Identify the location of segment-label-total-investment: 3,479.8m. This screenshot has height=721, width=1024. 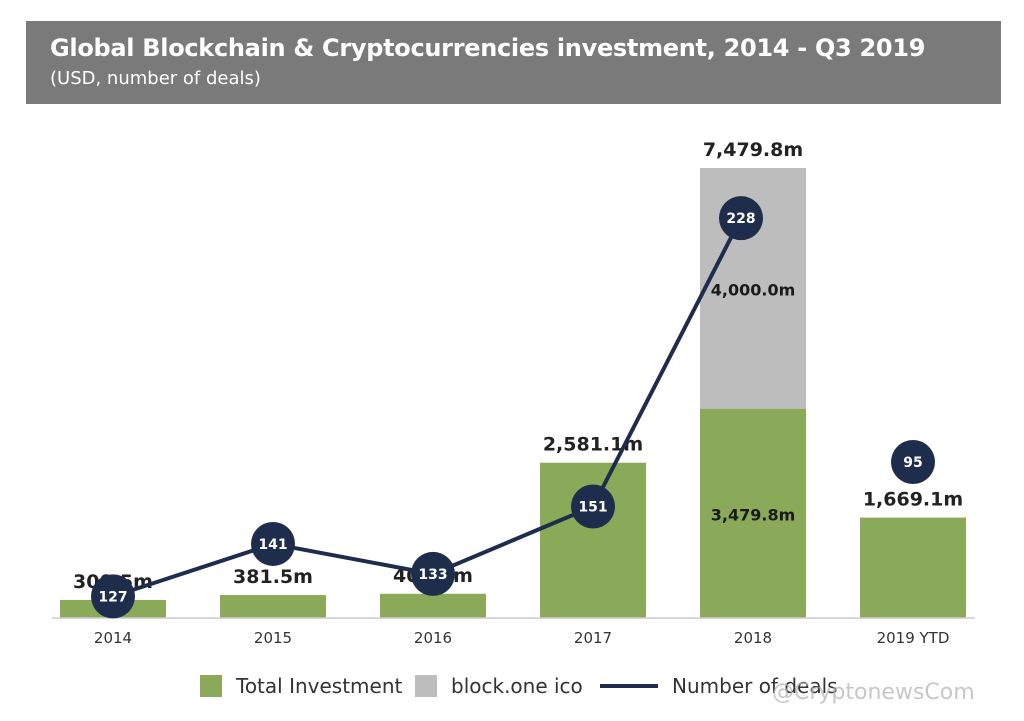
(753, 514).